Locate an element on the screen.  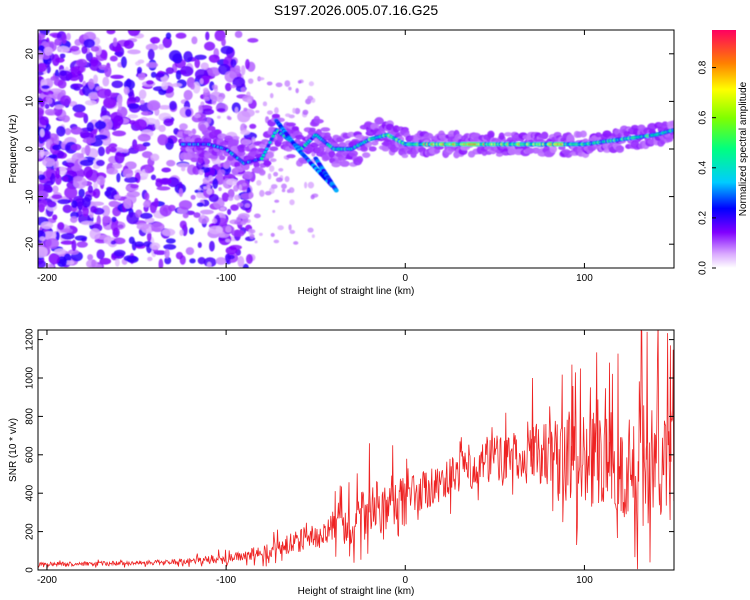
colorbar-tick-label: 0.8 is located at coordinates (703, 67).